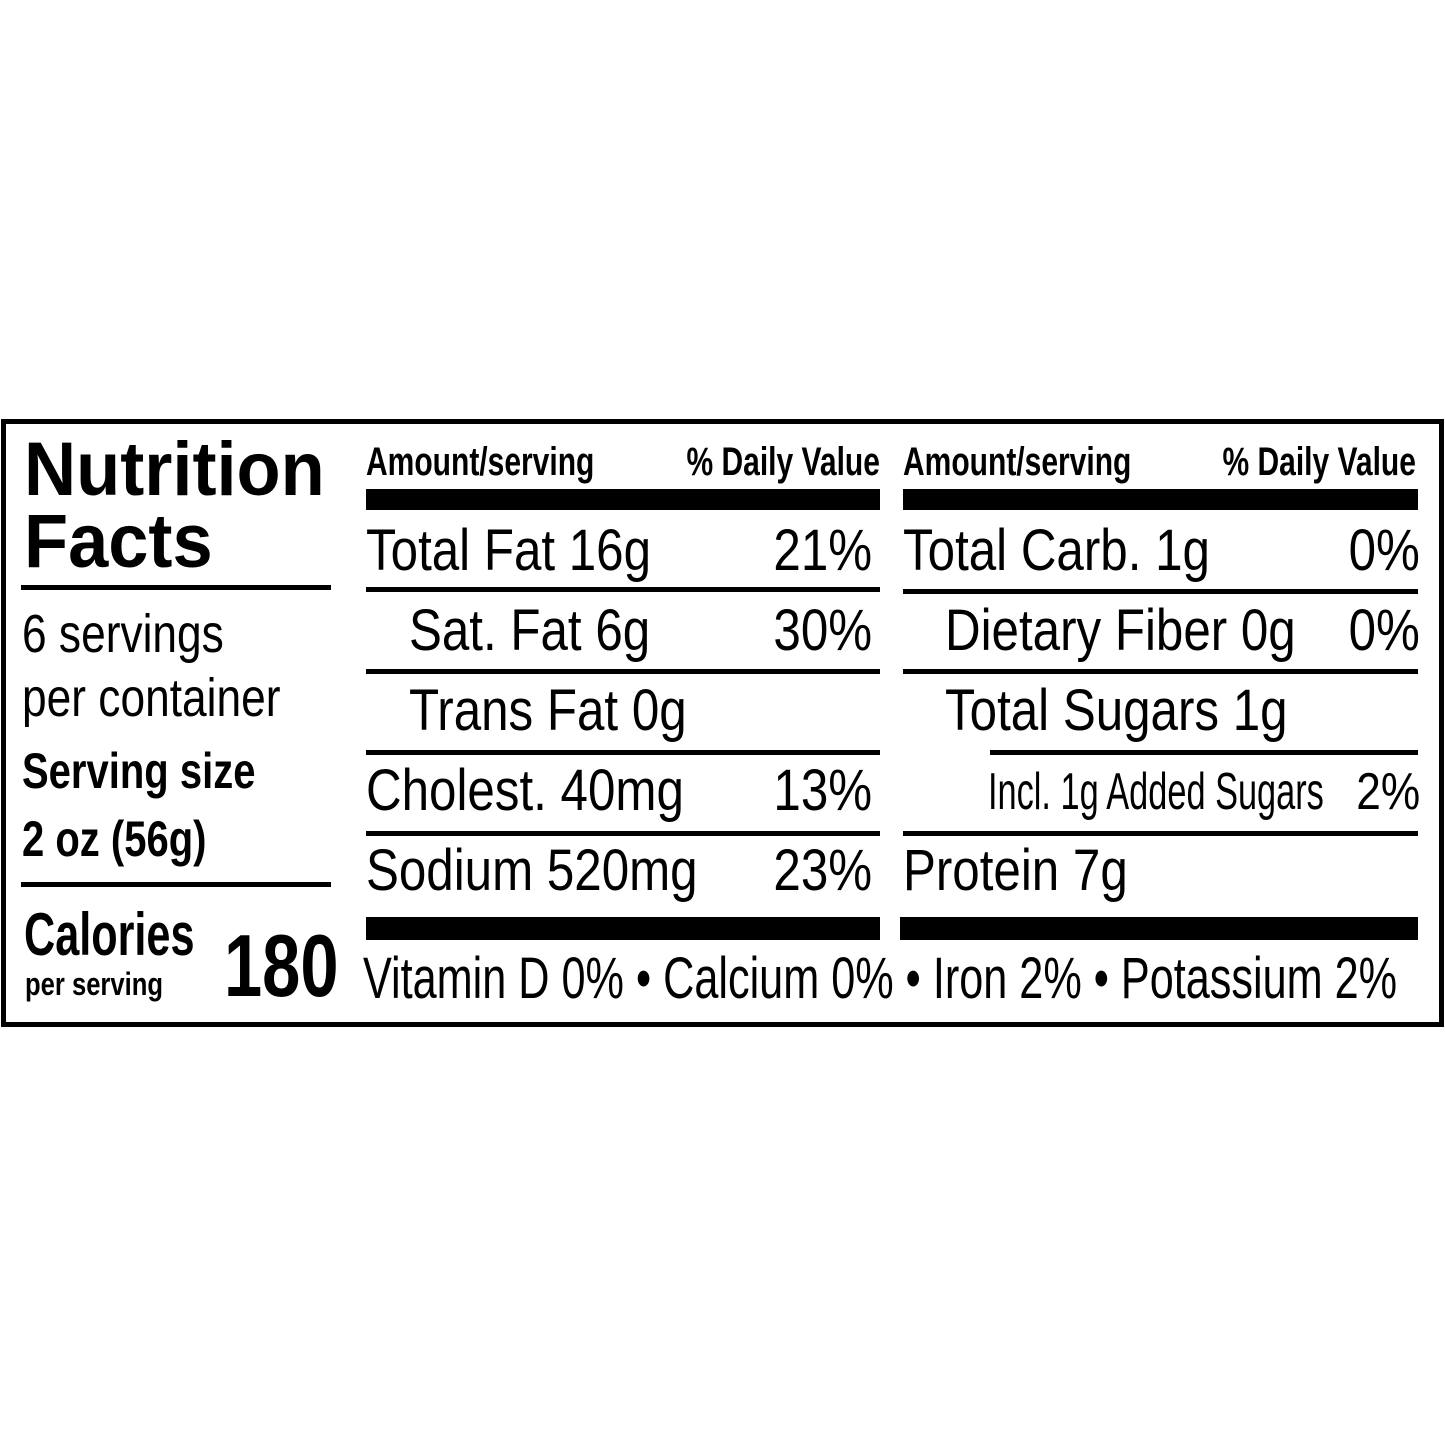 This screenshot has width=1445, height=1445. I want to click on micronutrient: Vitamin D 0%, so click(493, 978).